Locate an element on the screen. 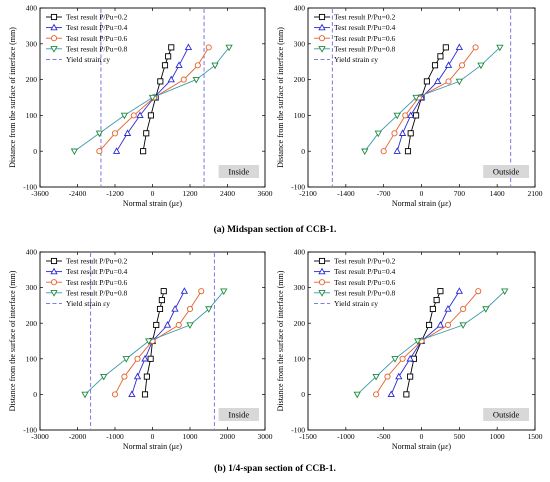 This screenshot has width=550, height=482. x-tick-label: -2100 is located at coordinates (308, 193).